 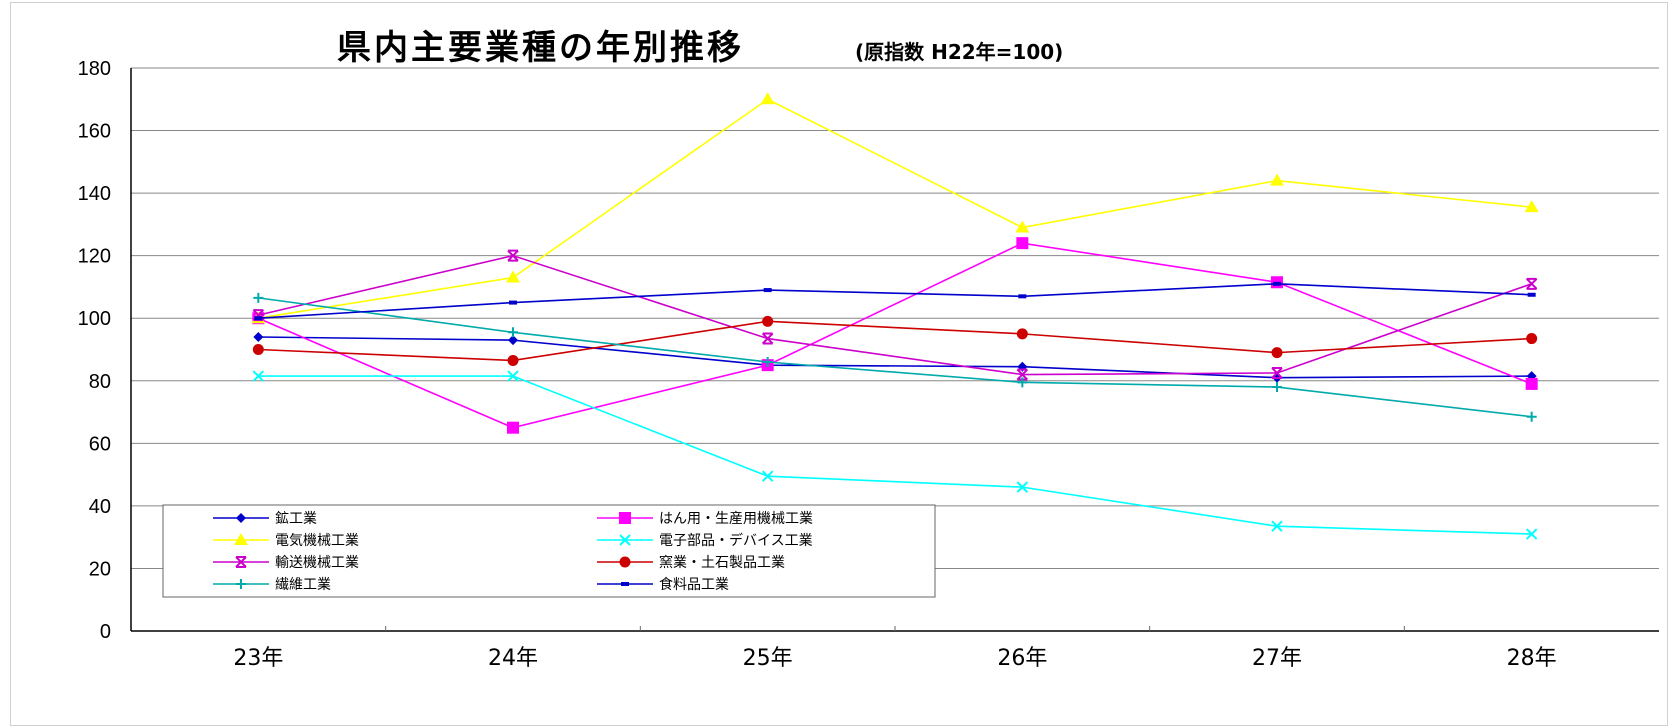 What do you see at coordinates (694, 584) in the screenshot?
I see `legend-label: 食料品工業` at bounding box center [694, 584].